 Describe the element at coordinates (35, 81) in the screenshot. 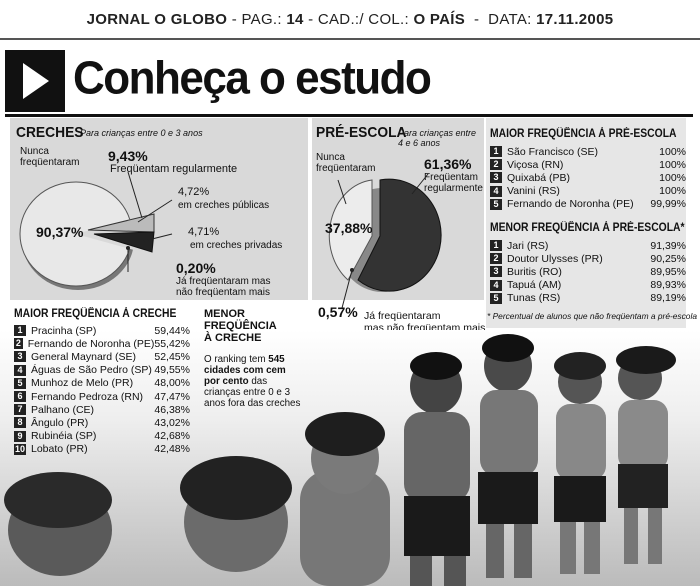

I see `play-icon` at that location.